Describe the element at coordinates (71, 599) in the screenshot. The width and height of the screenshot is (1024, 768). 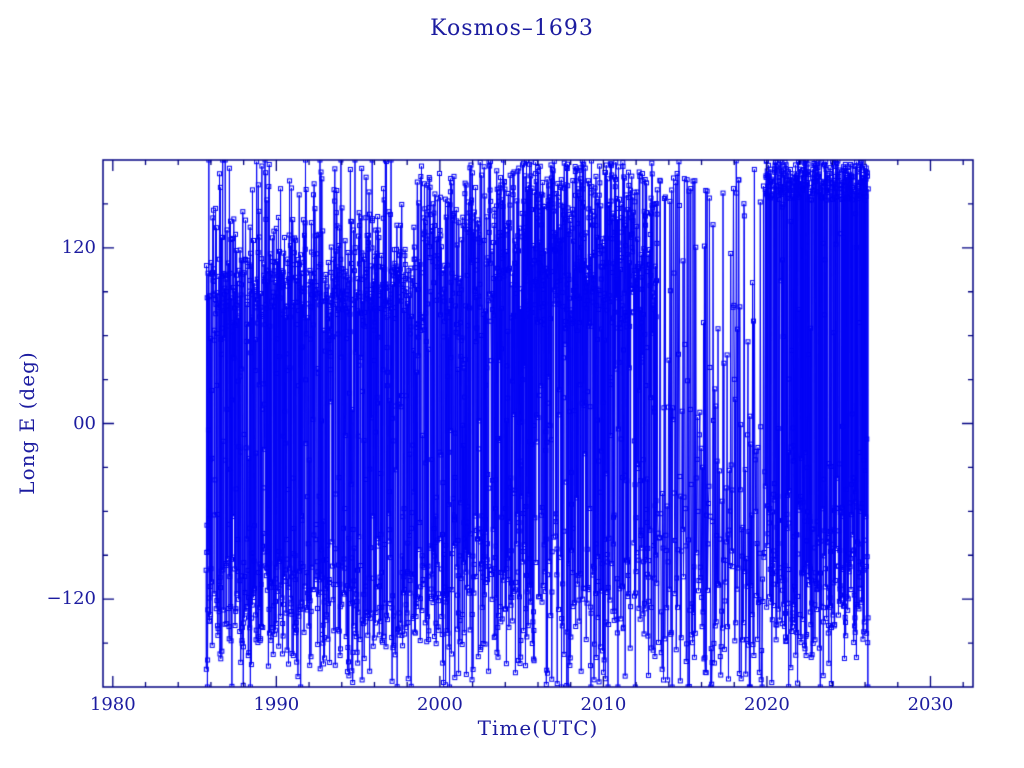
I see `y-tick-label: −120` at that location.